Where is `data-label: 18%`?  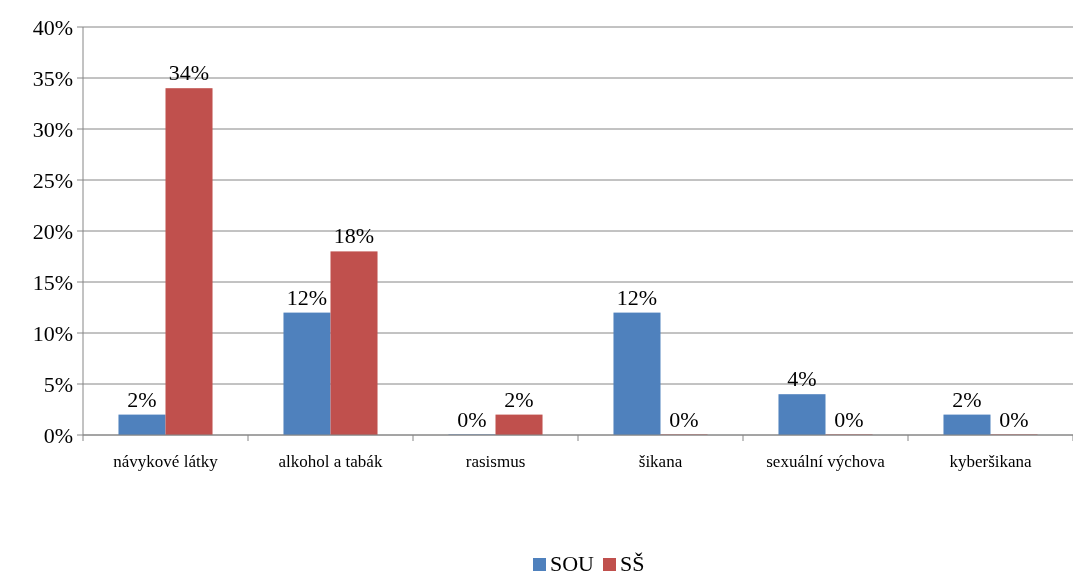
data-label: 18% is located at coordinates (354, 236).